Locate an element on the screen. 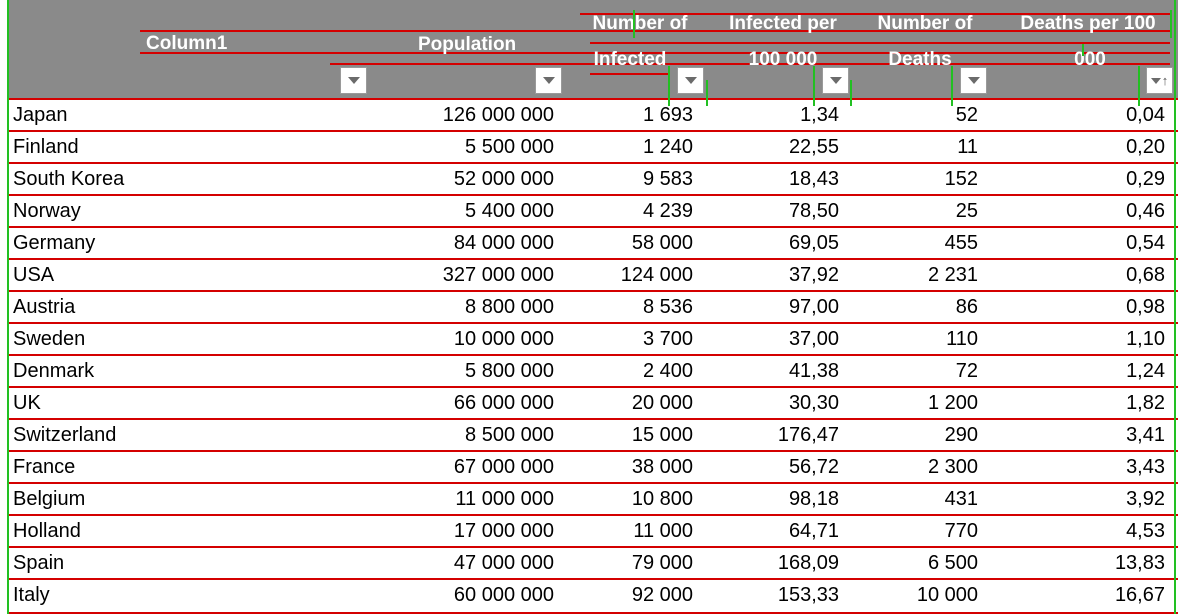  table-row: France 67 000 000 38 000 56,72 2 300 3,43 is located at coordinates (593, 466).